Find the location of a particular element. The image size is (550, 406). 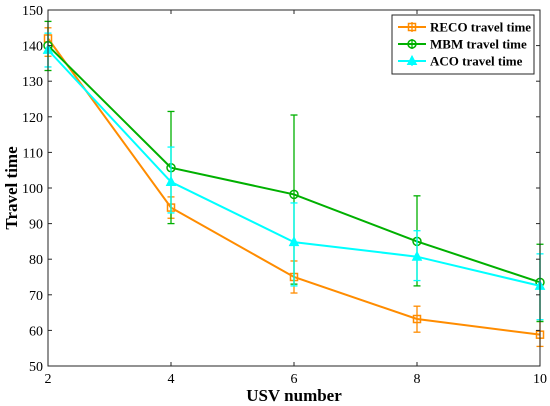

y-axis-title: Travel time is located at coordinates (11, 188).